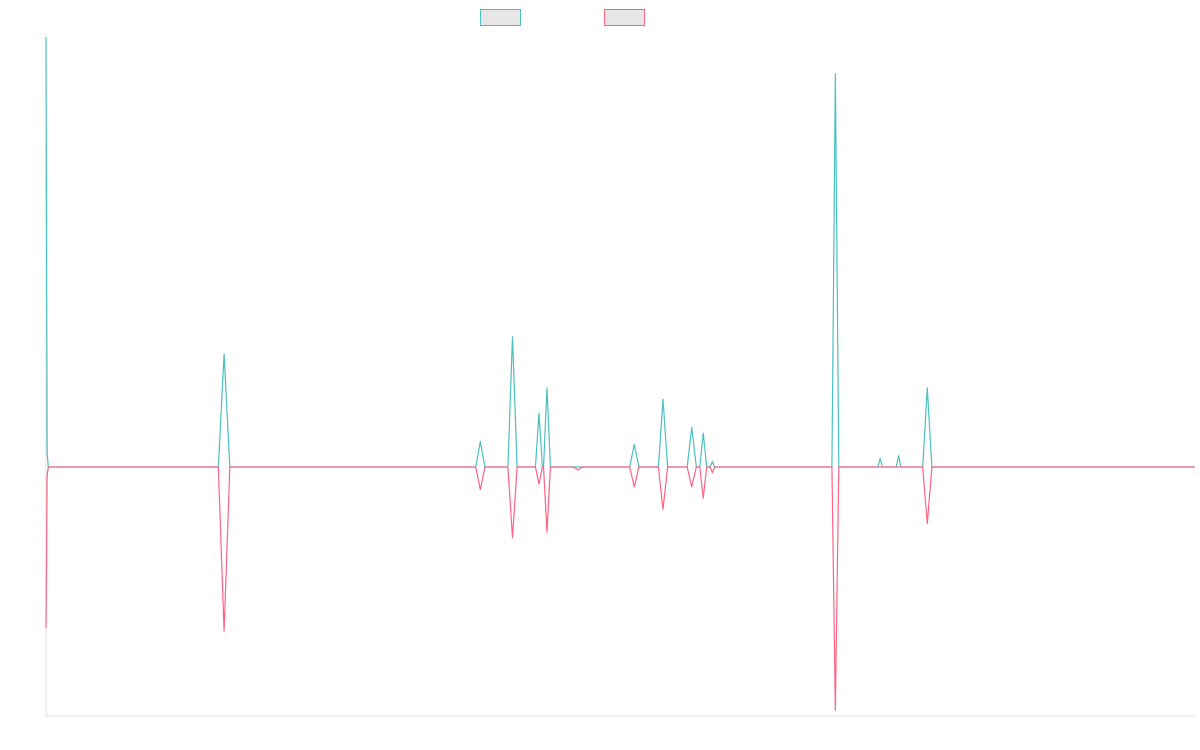 The height and width of the screenshot is (750, 1200). I want to click on legend, so click(562, 17).